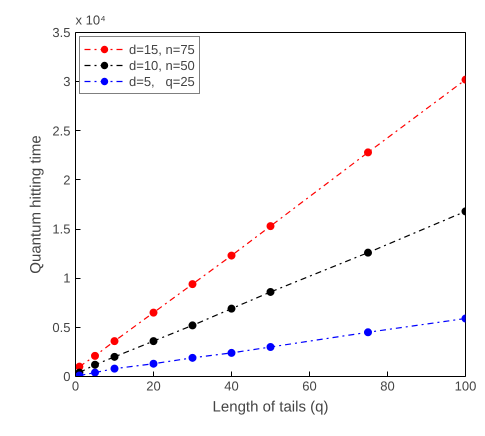  I want to click on legend-label: d=15, n=75, so click(162, 49).